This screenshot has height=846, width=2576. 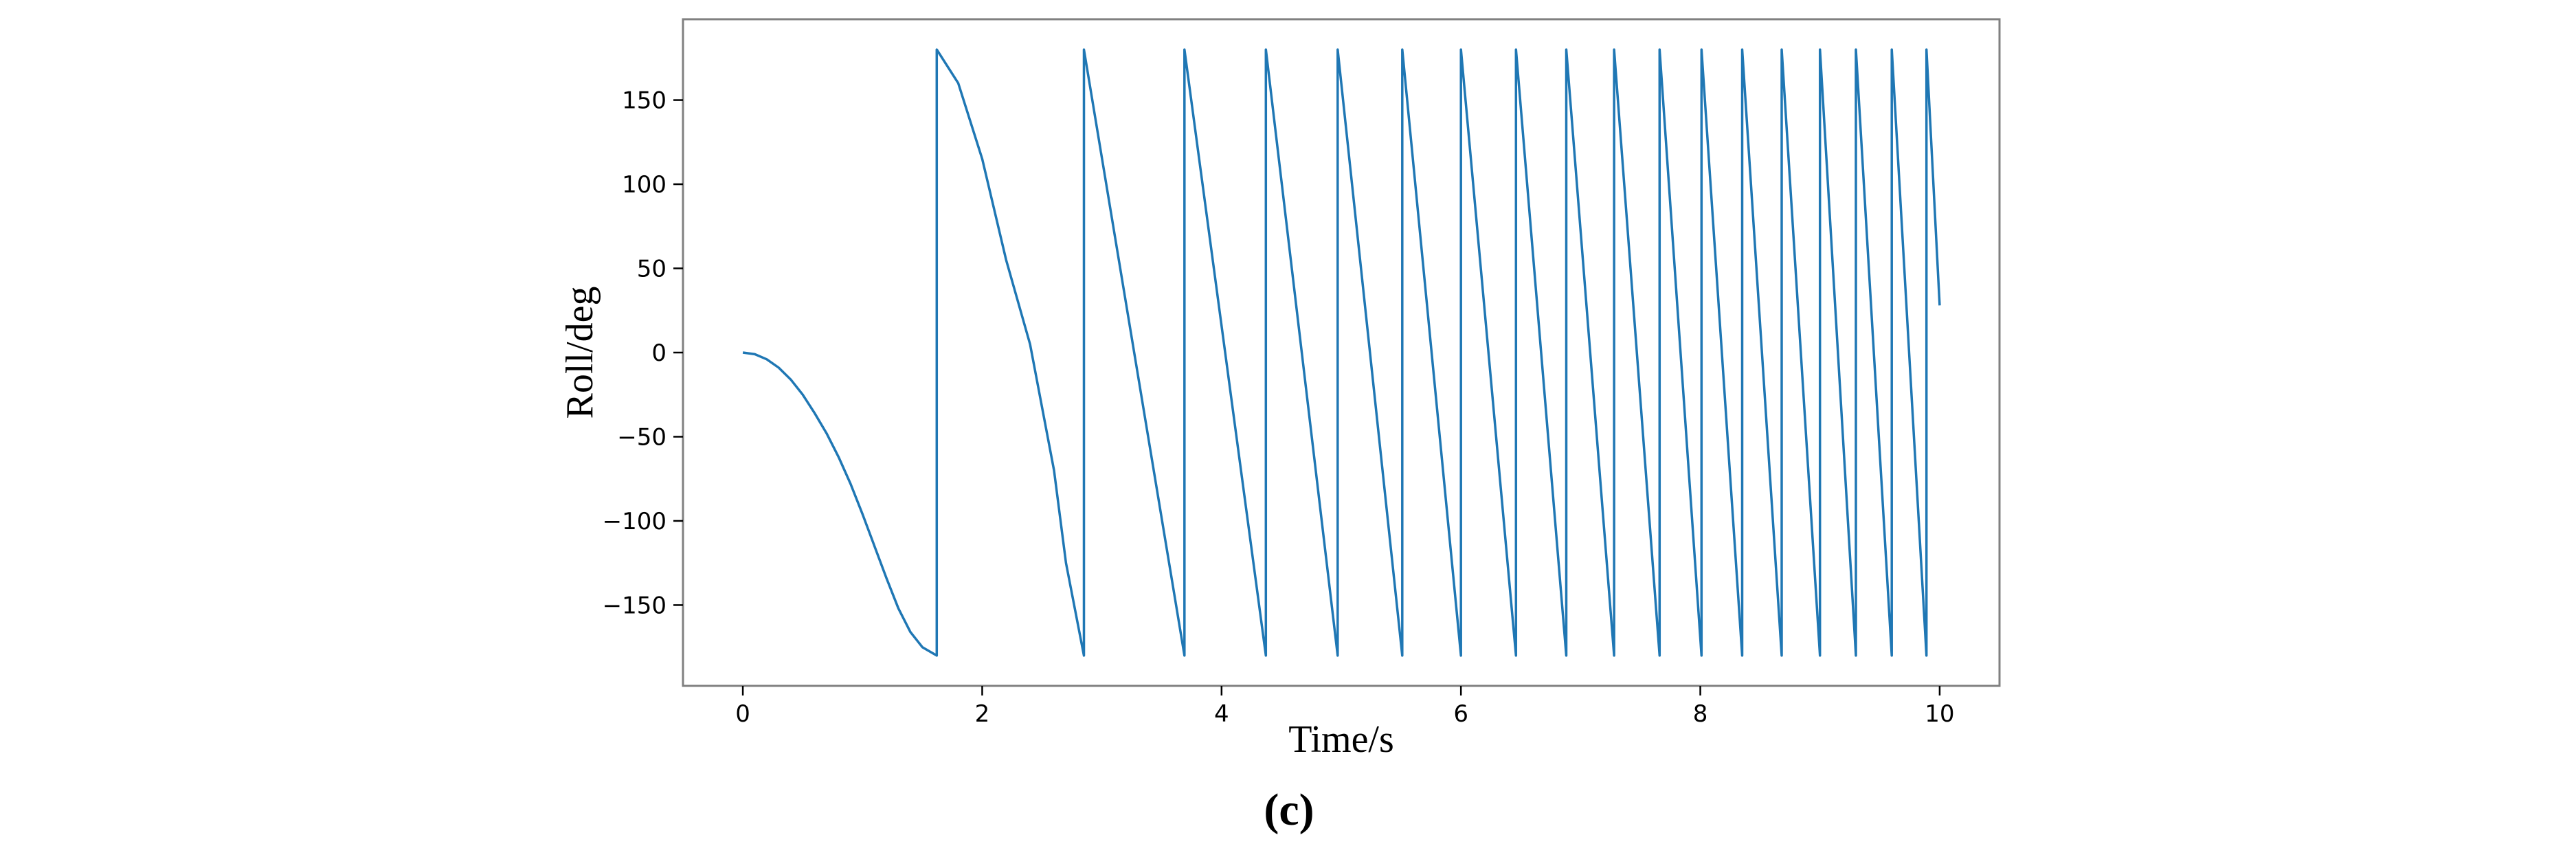 I want to click on y-tick-label: −100, so click(x=635, y=521).